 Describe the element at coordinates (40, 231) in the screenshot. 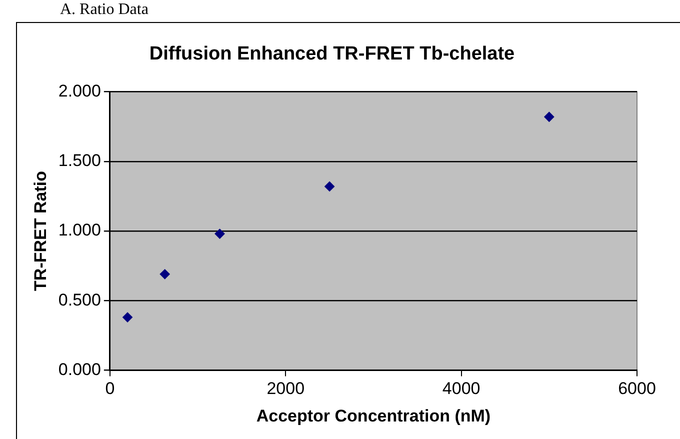

I see `y-axis-title: TR-FRET Ratio` at that location.